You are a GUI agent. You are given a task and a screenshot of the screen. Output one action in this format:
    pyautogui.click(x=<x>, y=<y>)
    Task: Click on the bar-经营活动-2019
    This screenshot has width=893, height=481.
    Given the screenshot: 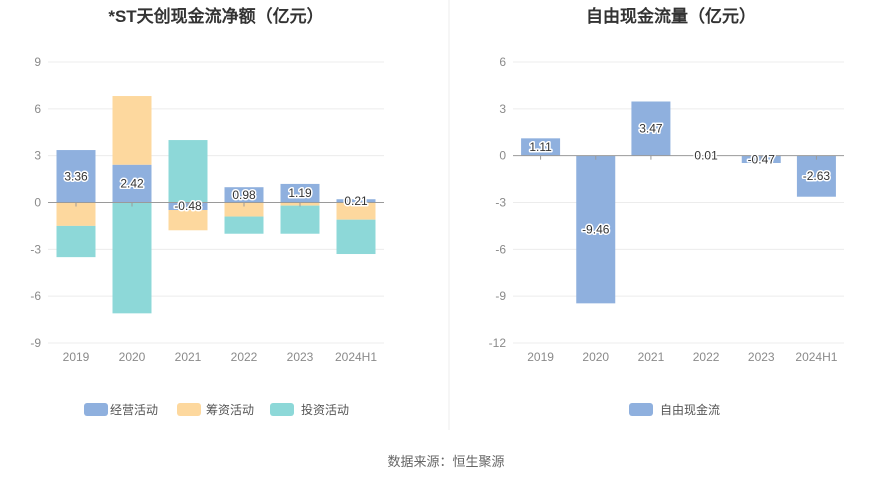 What is the action you would take?
    pyautogui.click(x=76, y=176)
    